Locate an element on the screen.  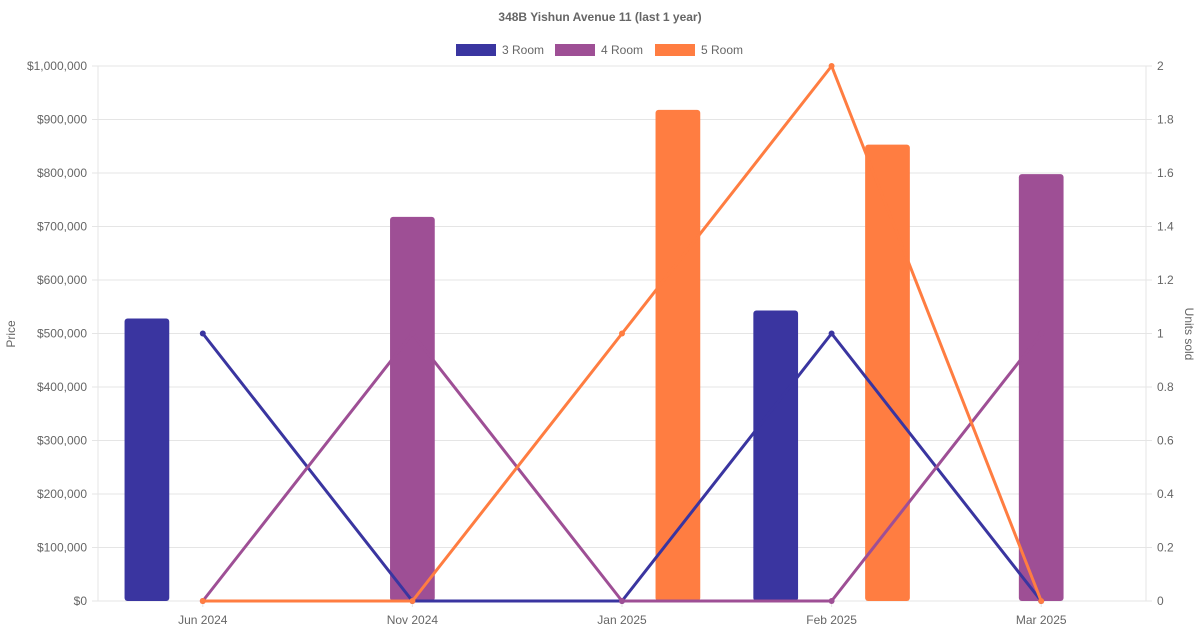
x-tick-label: Jan 2025 is located at coordinates (622, 620).